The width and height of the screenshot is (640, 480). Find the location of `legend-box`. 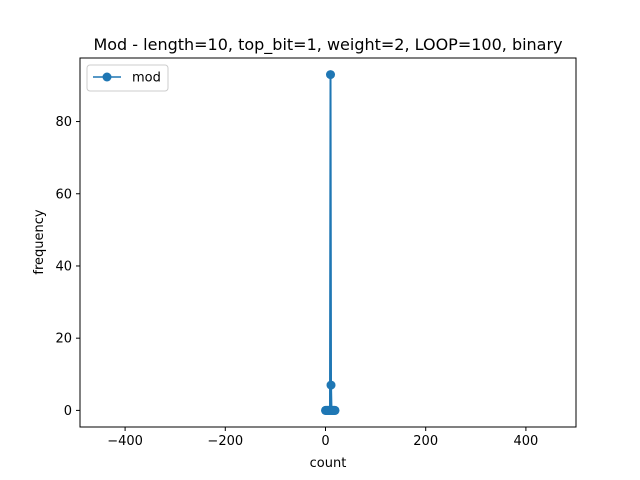

legend-box is located at coordinates (127, 78).